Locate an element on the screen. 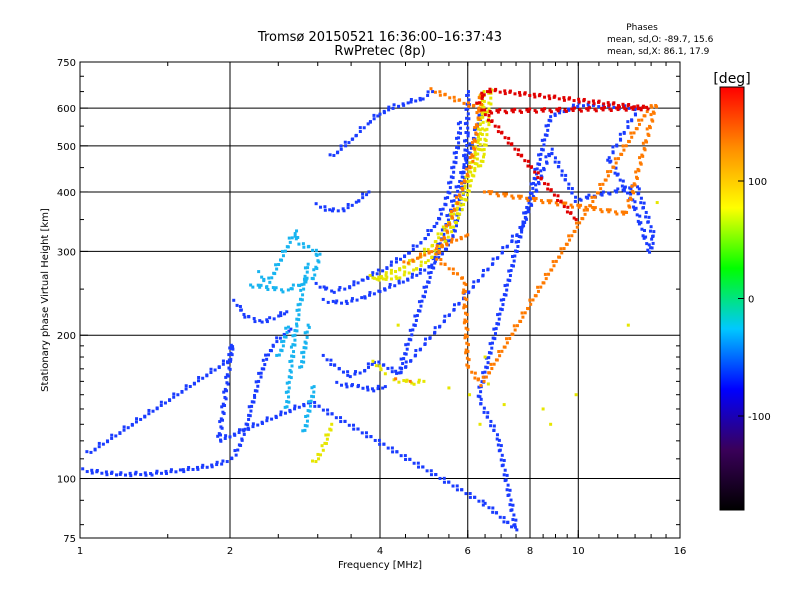  x-axis-label: Frequency [MHz] is located at coordinates (380, 565).